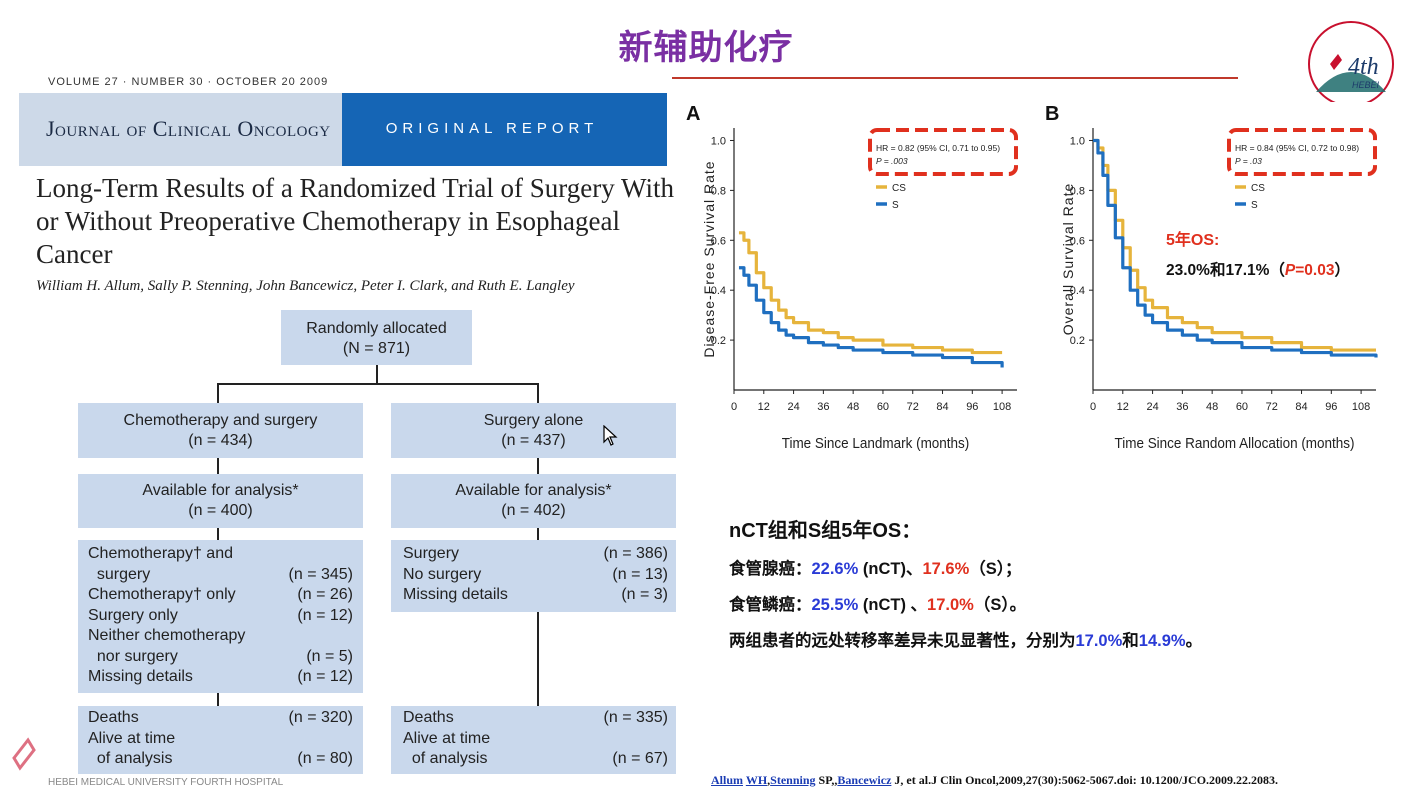 Image resolution: width=1412 pixels, height=792 pixels. I want to click on metastasis-s-value: 14.9%, so click(1162, 641).